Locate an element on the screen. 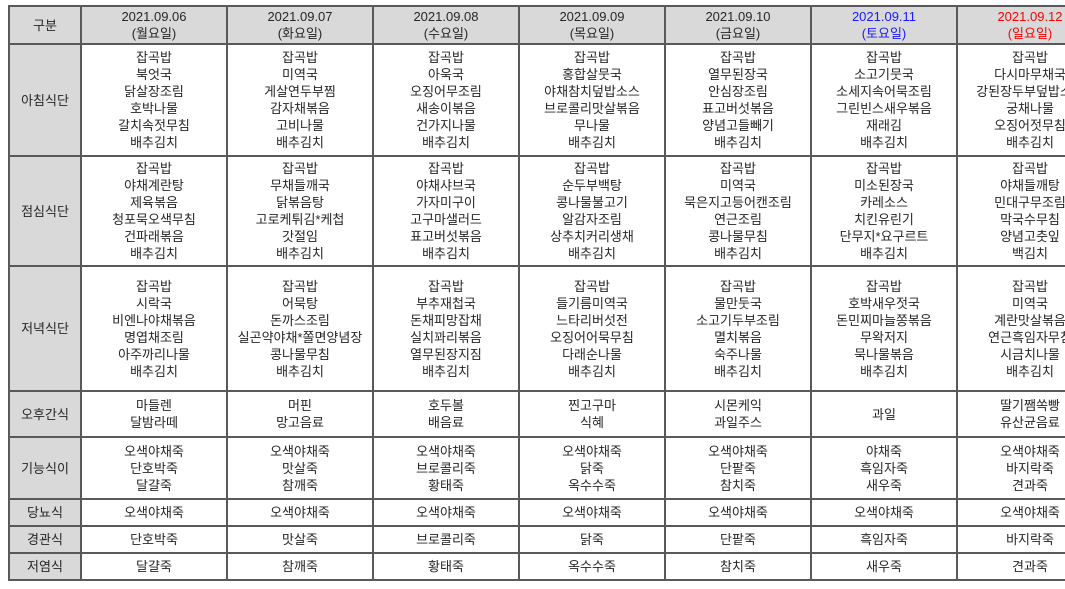 The height and width of the screenshot is (589, 1065). menu-cell-4-6: 오색야채죽 바지락죽 견과죽 is located at coordinates (1010, 468).